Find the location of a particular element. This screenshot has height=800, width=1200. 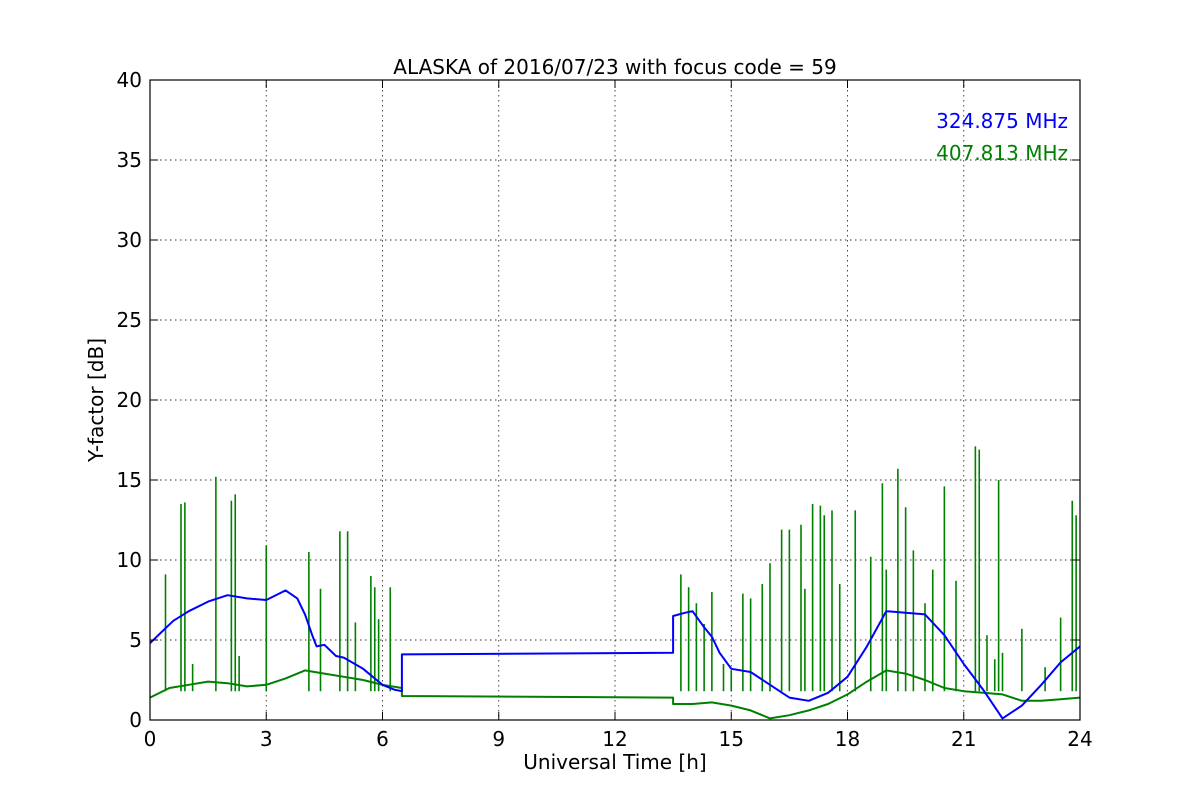

x-tick-label: 0 is located at coordinates (150, 739).